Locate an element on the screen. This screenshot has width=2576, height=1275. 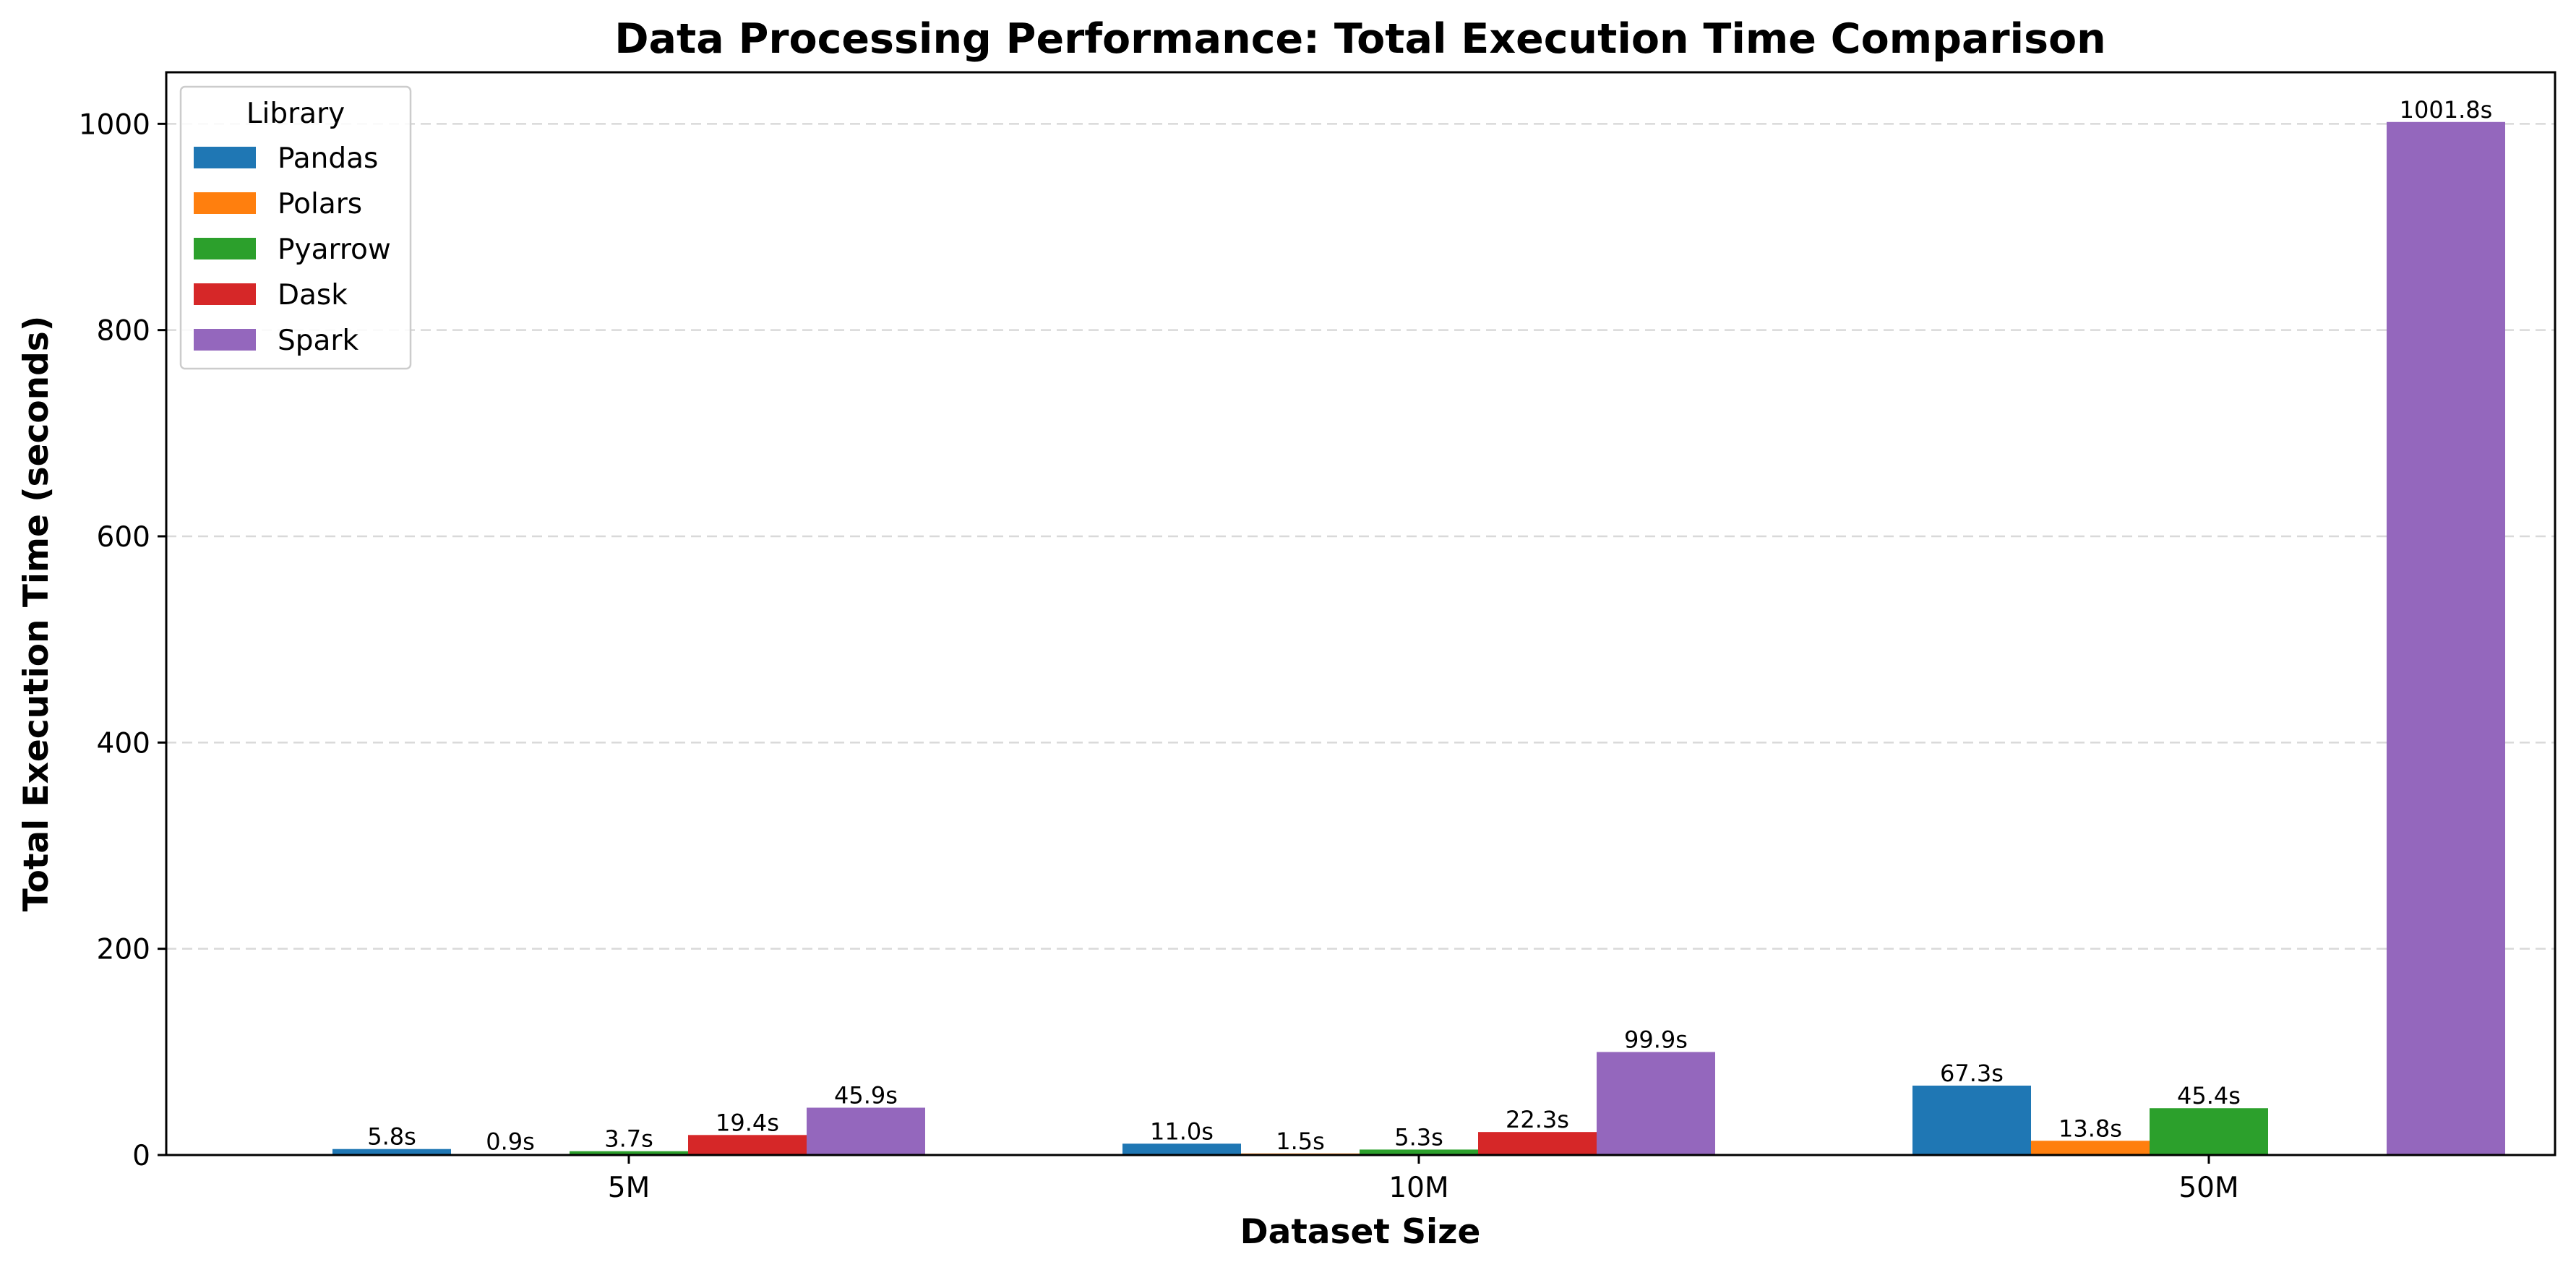
bar-spark-50m is located at coordinates (2446, 638).